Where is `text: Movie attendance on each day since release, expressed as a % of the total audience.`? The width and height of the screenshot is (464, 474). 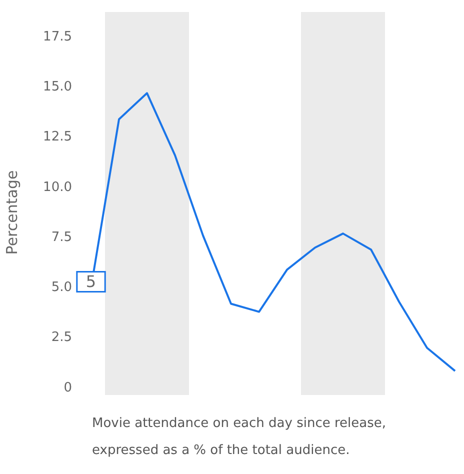 text: Movie attendance on each day since release, expressed as a % of the total audience. is located at coordinates (240, 437).